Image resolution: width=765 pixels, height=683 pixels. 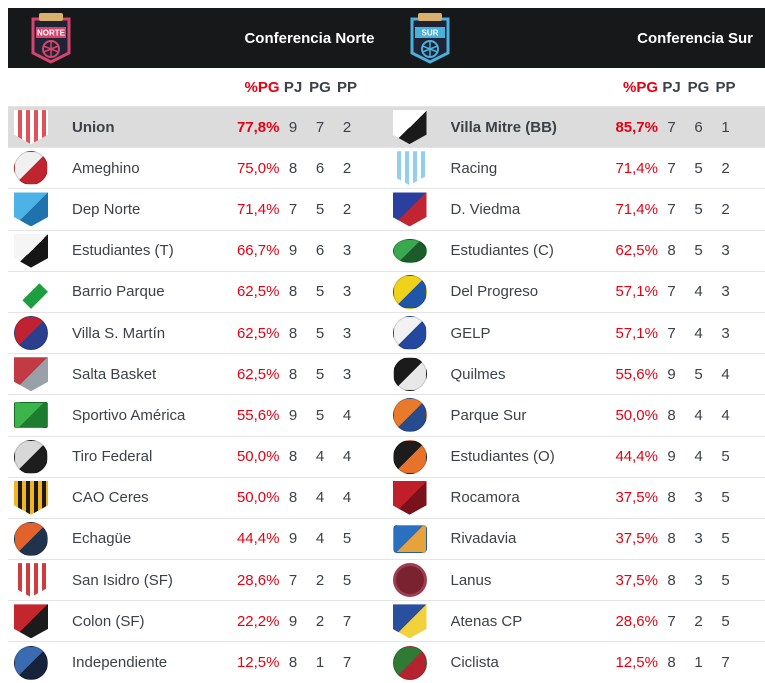 What do you see at coordinates (636, 168) in the screenshot?
I see `team-win-pct: 71,4%` at bounding box center [636, 168].